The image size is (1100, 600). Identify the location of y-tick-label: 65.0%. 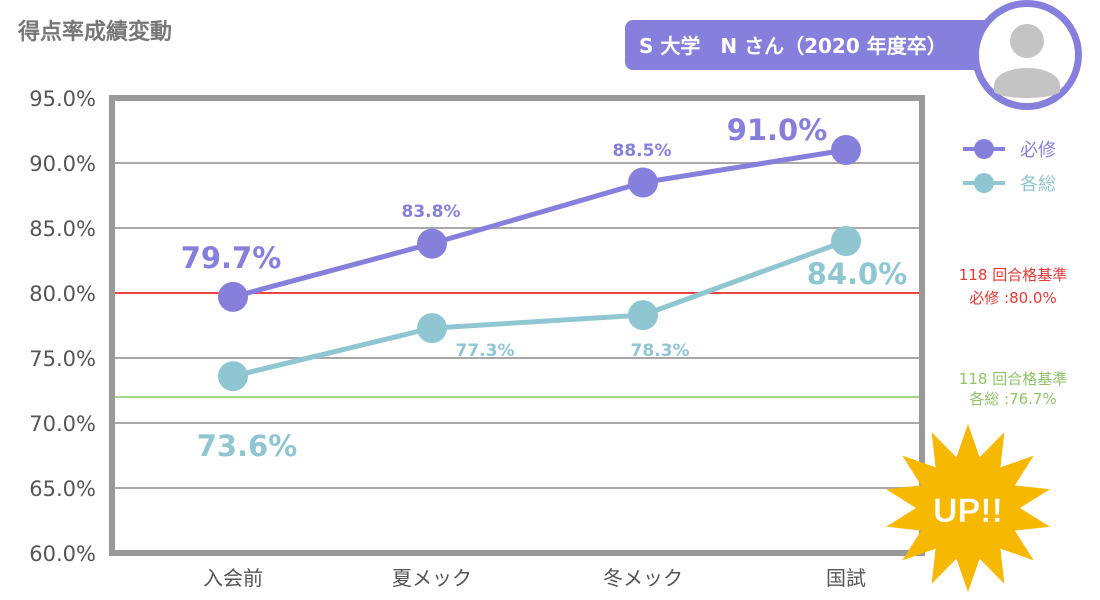
(62, 489).